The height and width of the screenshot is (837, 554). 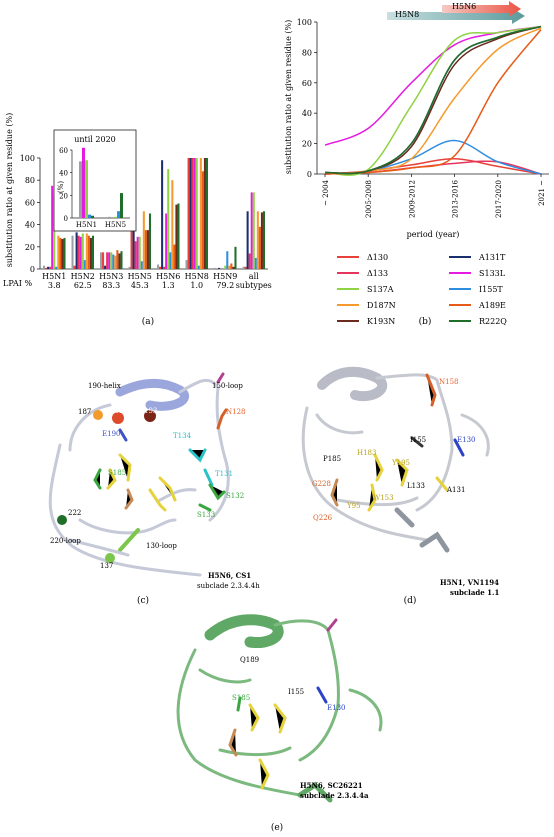 I want to click on label-E190: E190, so click(x=111, y=434).